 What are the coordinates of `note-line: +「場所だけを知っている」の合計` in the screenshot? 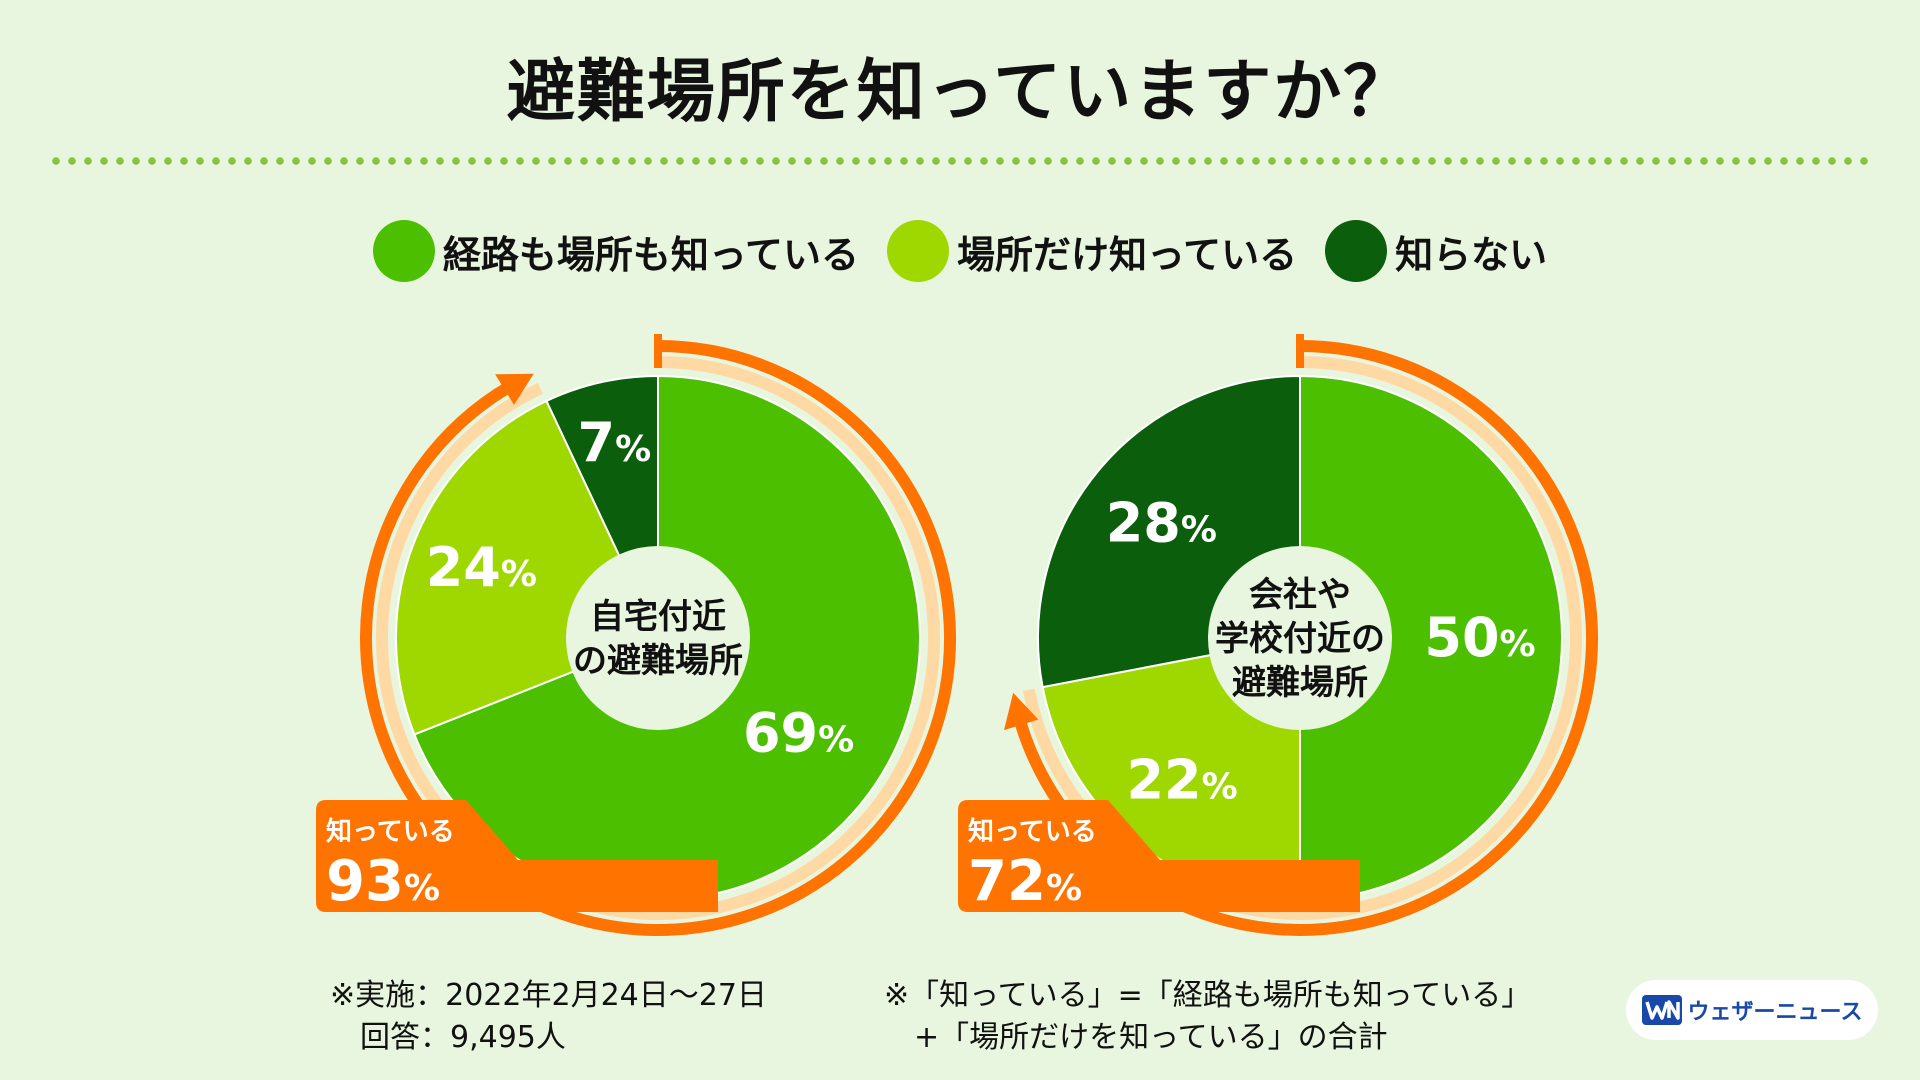 It's located at (1136, 1037).